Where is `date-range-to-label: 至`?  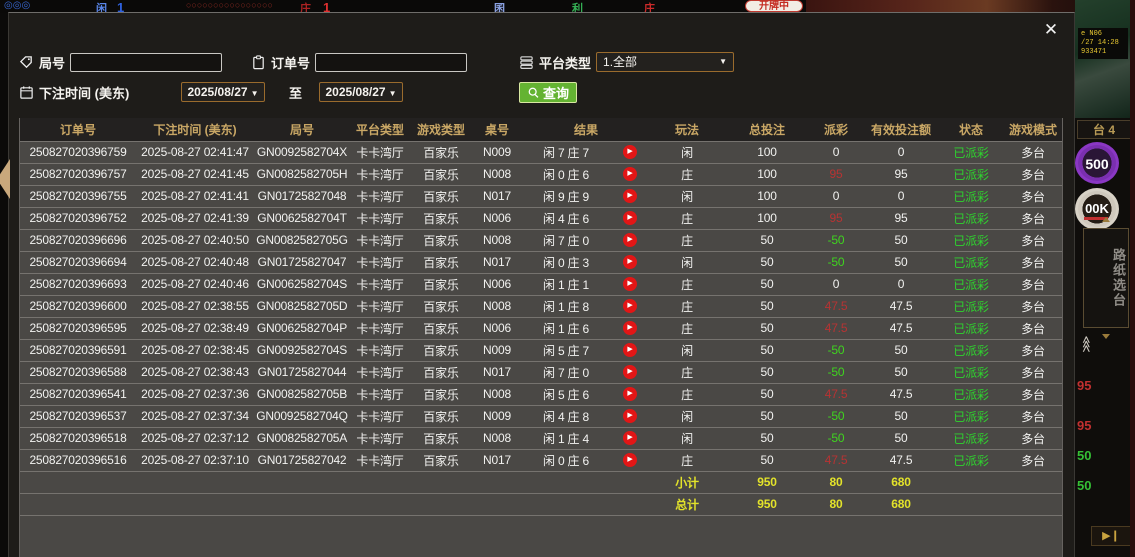 date-range-to-label: 至 is located at coordinates (296, 93).